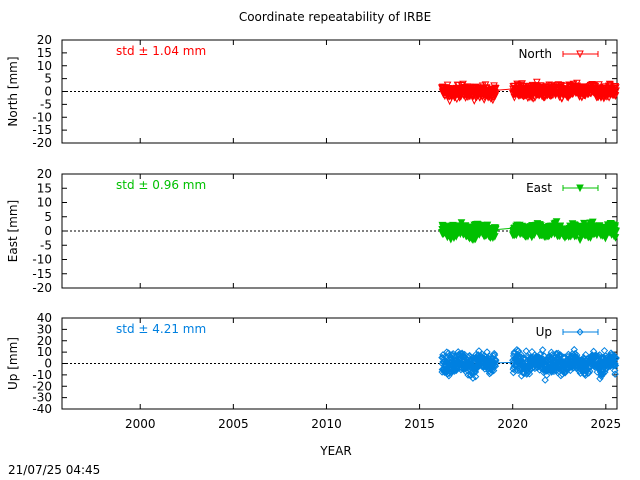  What do you see at coordinates (42, 409) in the screenshot?
I see `y-tick-label: -40` at bounding box center [42, 409].